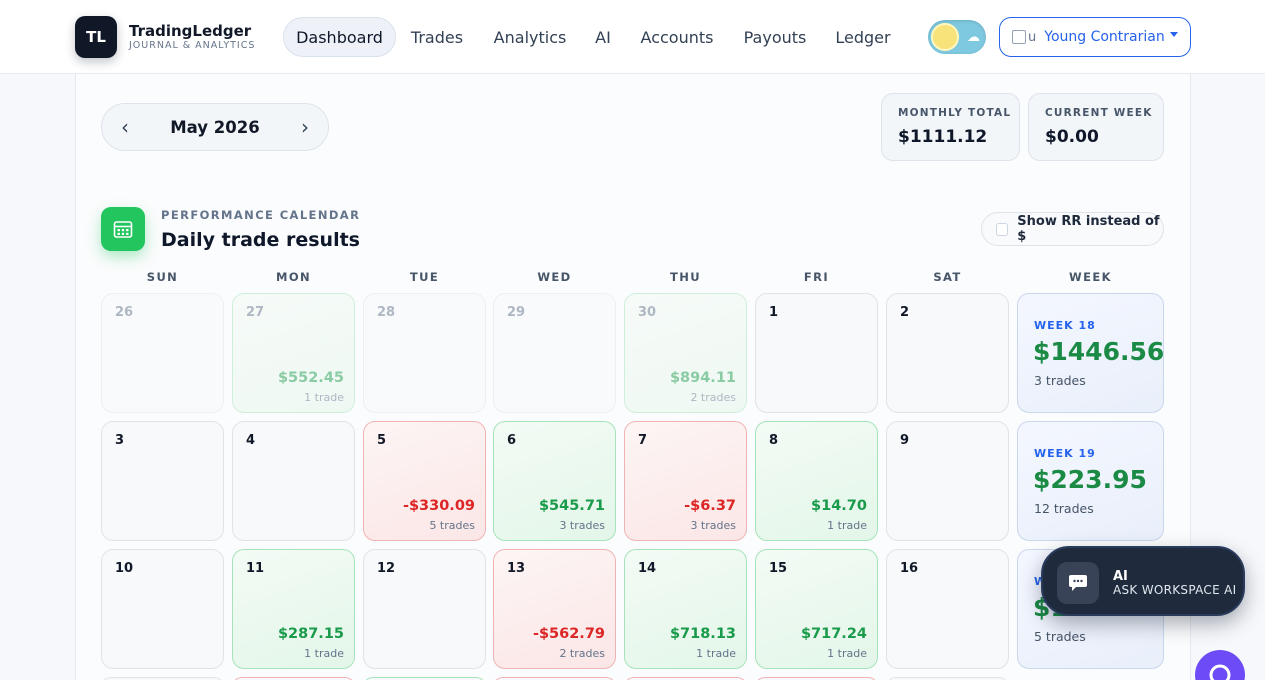 The image size is (1265, 680). Describe the element at coordinates (816, 277) in the screenshot. I see `weekday-fri: FRI` at that location.